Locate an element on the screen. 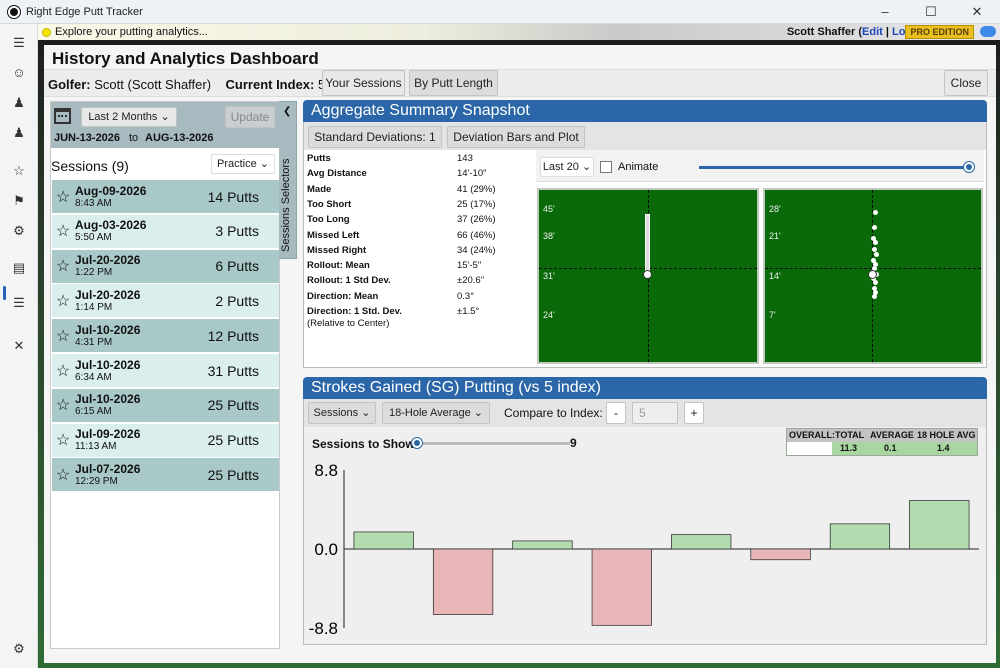 This screenshot has width=1000, height=668. filter-select: Practice ⌄ is located at coordinates (243, 164).